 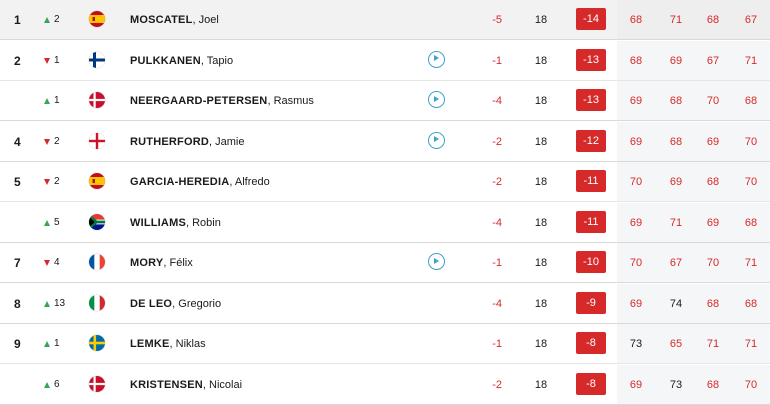 I want to click on position: 8, so click(x=17, y=303).